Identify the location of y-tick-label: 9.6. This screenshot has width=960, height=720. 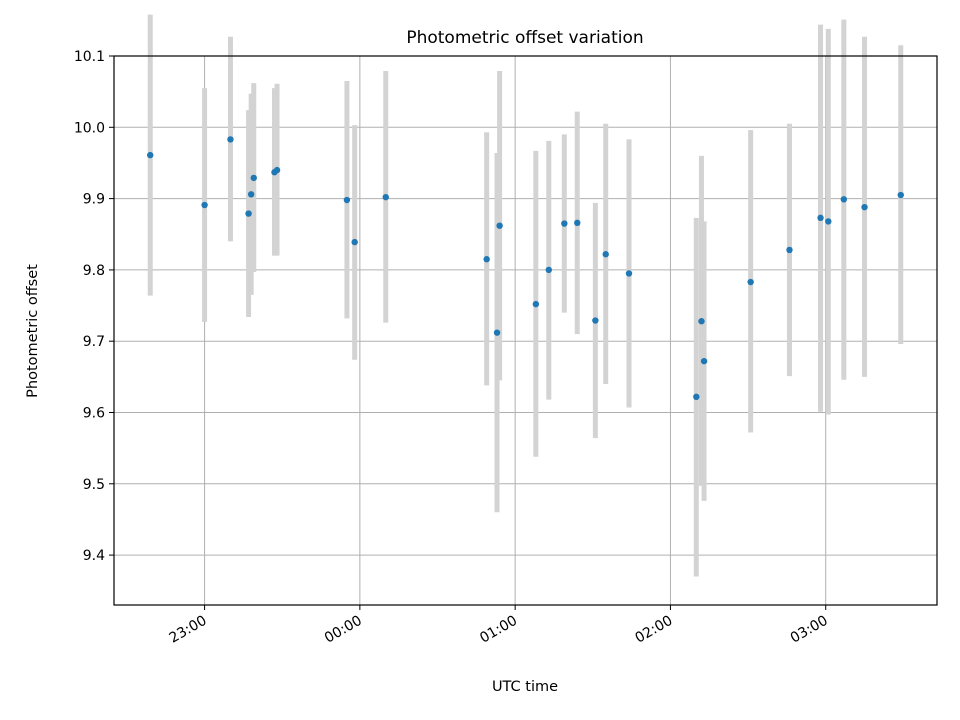
(94, 413).